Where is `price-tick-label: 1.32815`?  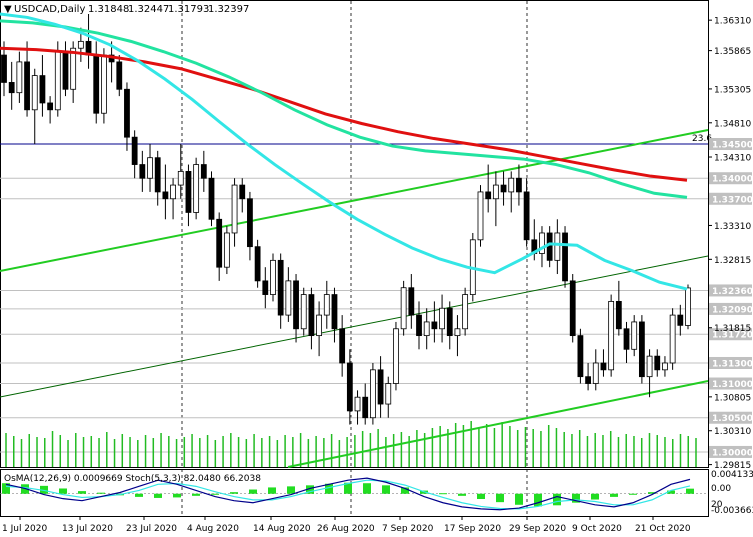
price-tick-label: 1.32815 is located at coordinates (732, 261).